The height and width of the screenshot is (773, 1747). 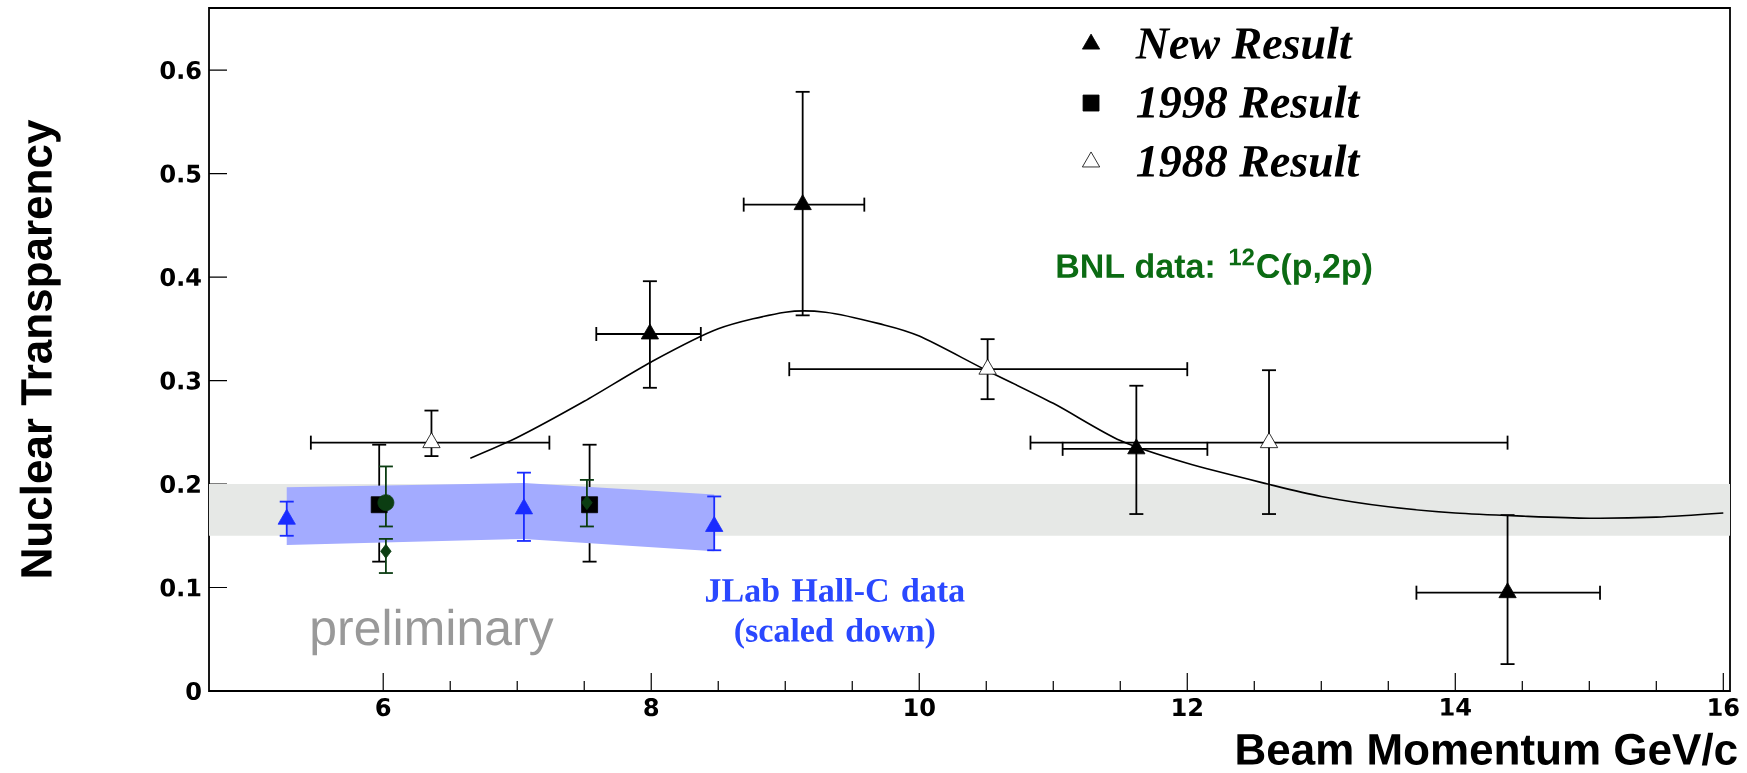 I want to click on legend-label: New Result, so click(x=1244, y=43).